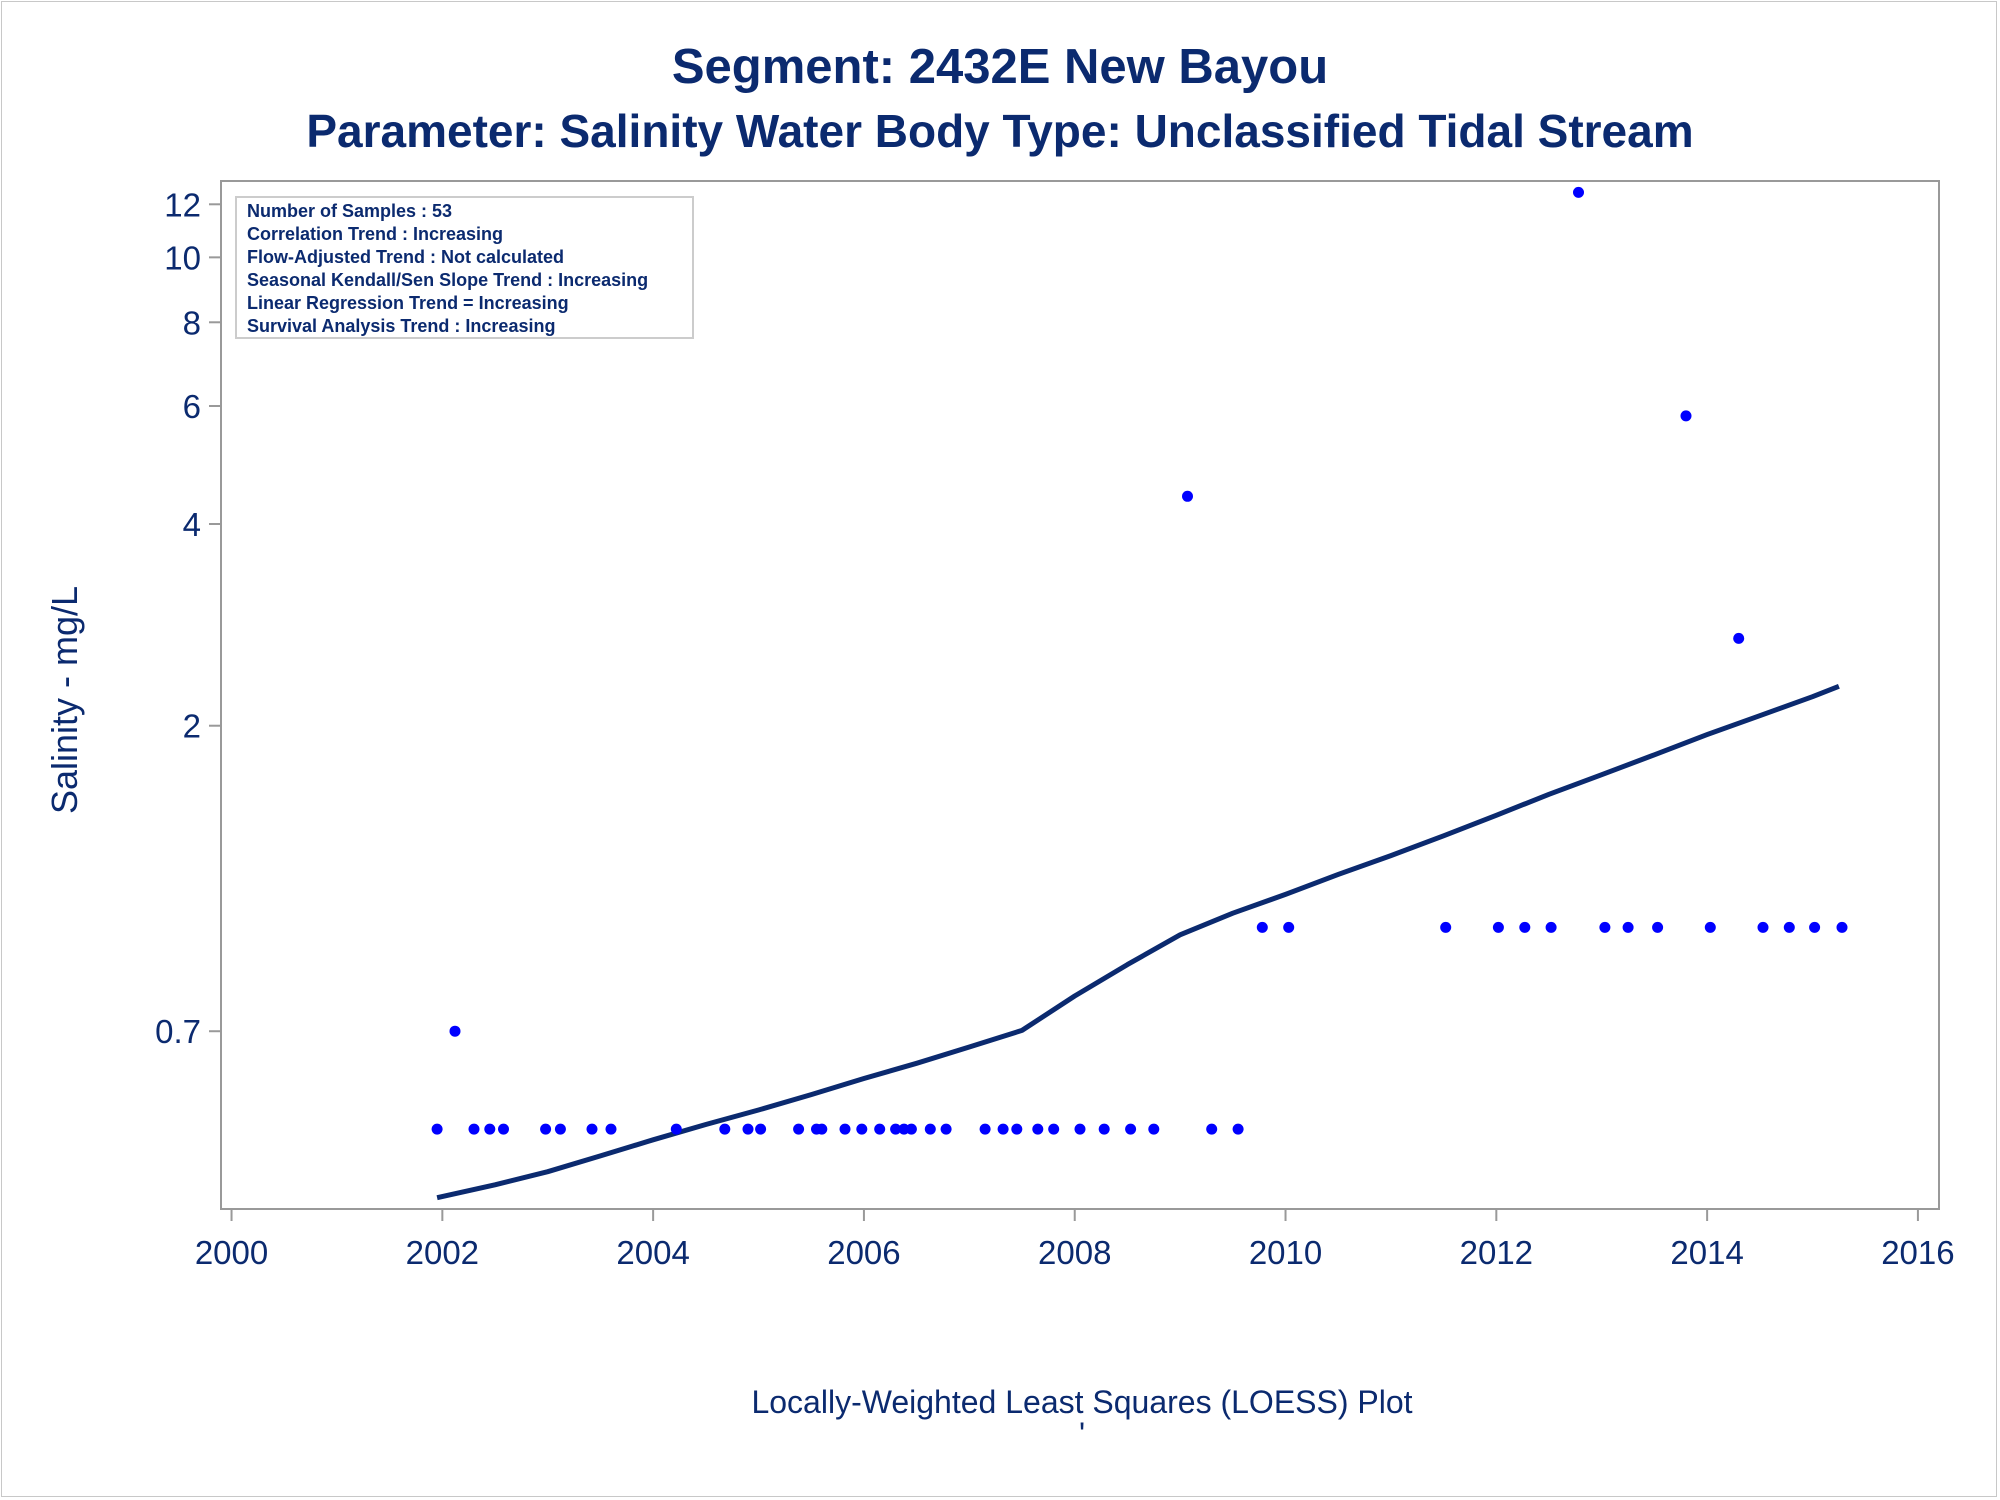  What do you see at coordinates (192, 524) in the screenshot?
I see `y-tick-label: 4` at bounding box center [192, 524].